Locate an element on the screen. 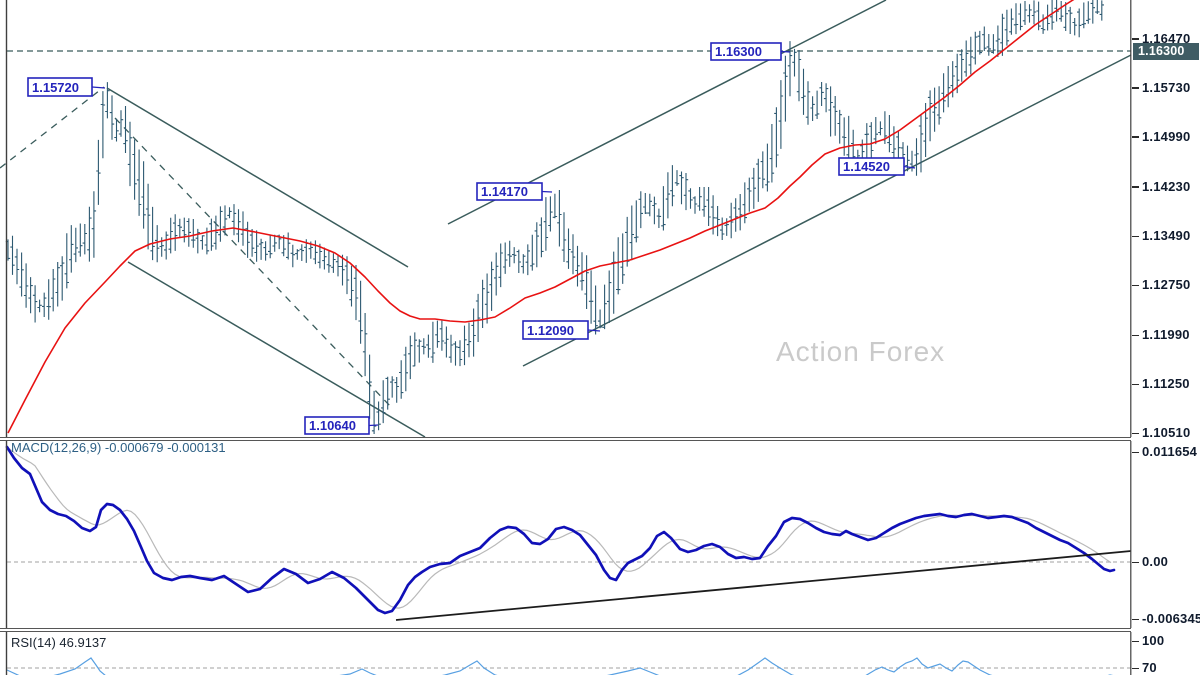 The image size is (1200, 675). axis-tick-label: 1.13490 is located at coordinates (1166, 235).